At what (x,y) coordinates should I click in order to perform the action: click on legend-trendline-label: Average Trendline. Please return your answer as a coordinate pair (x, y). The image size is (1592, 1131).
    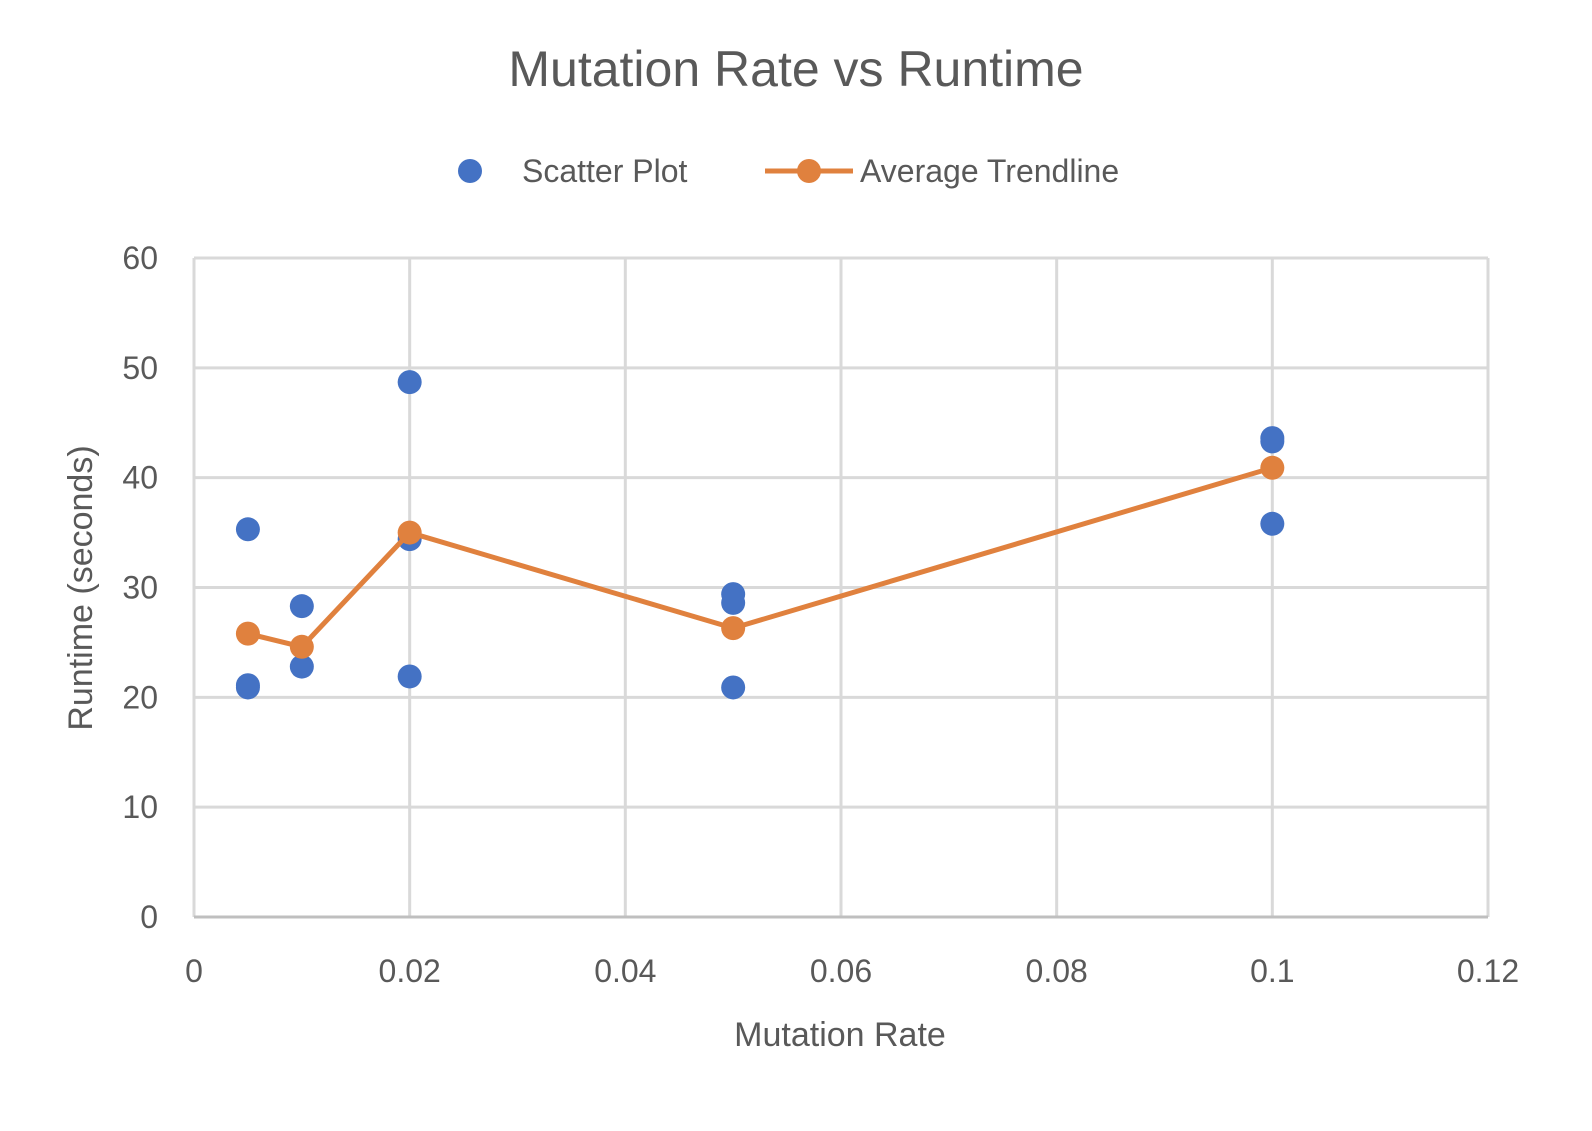
    Looking at the image, I should click on (989, 171).